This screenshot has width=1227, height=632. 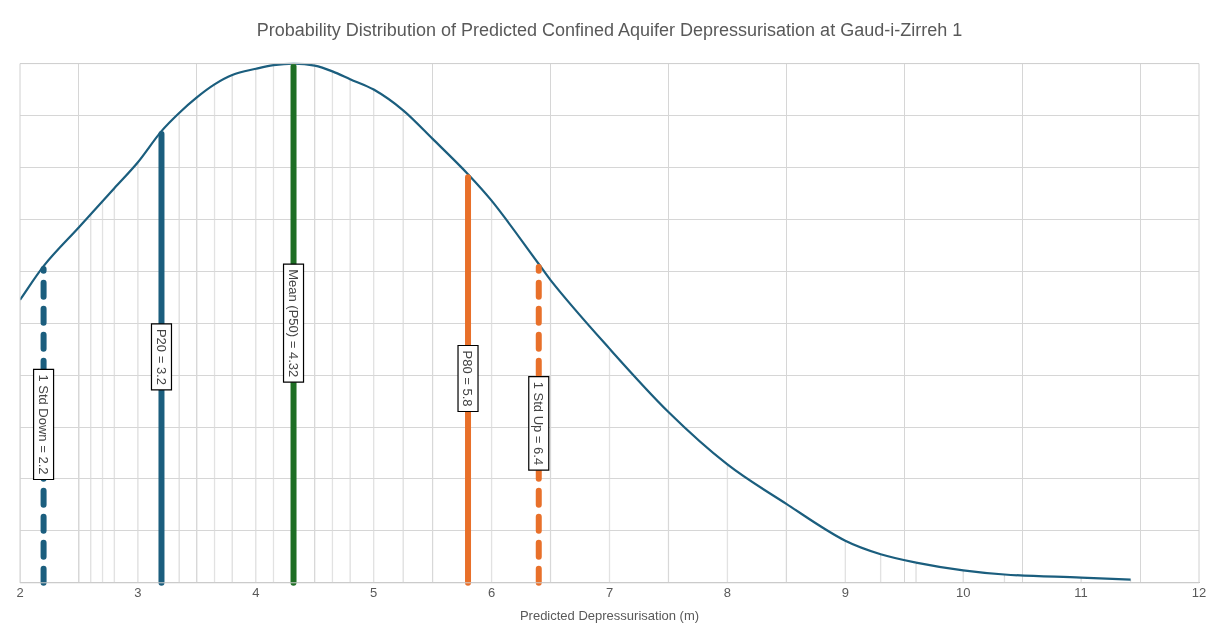 I want to click on ref-line-label: P80 = 5.8, so click(x=468, y=378).